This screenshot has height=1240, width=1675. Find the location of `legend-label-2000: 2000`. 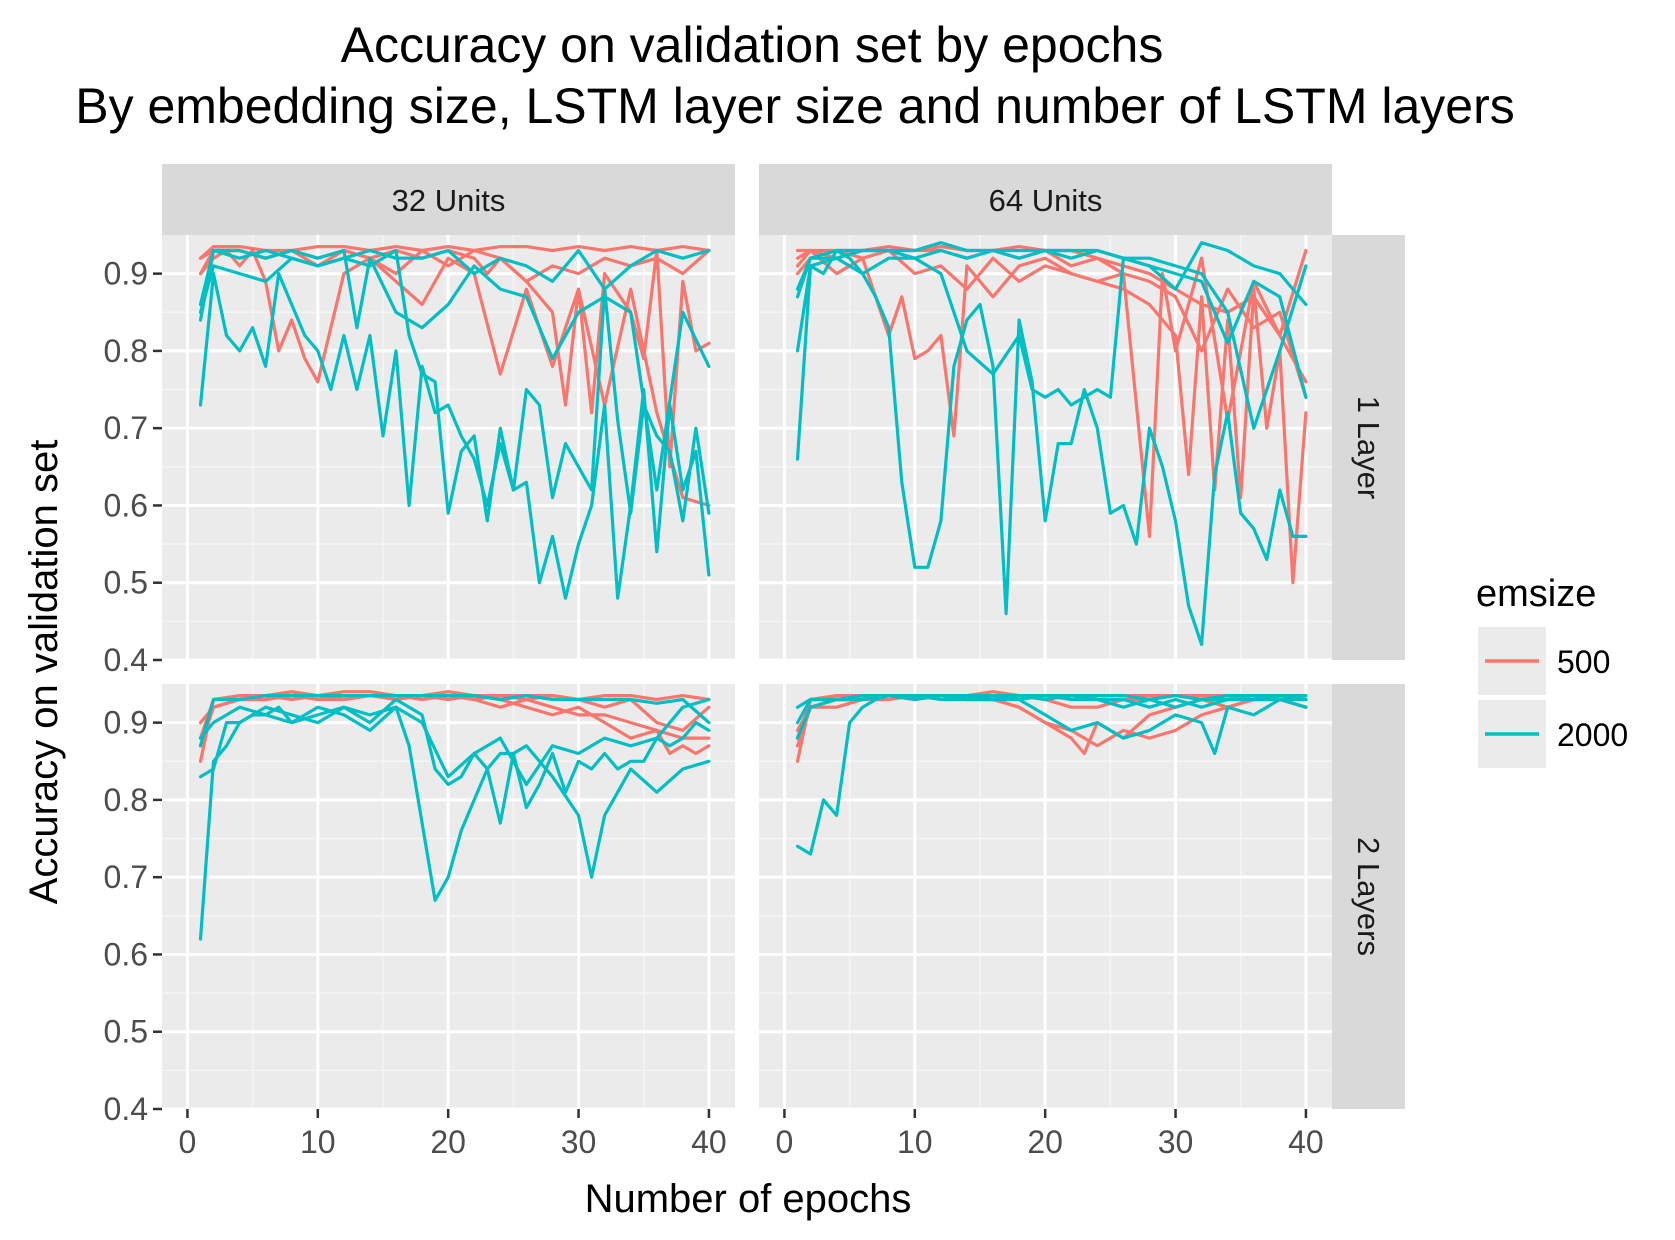

legend-label-2000: 2000 is located at coordinates (1592, 735).